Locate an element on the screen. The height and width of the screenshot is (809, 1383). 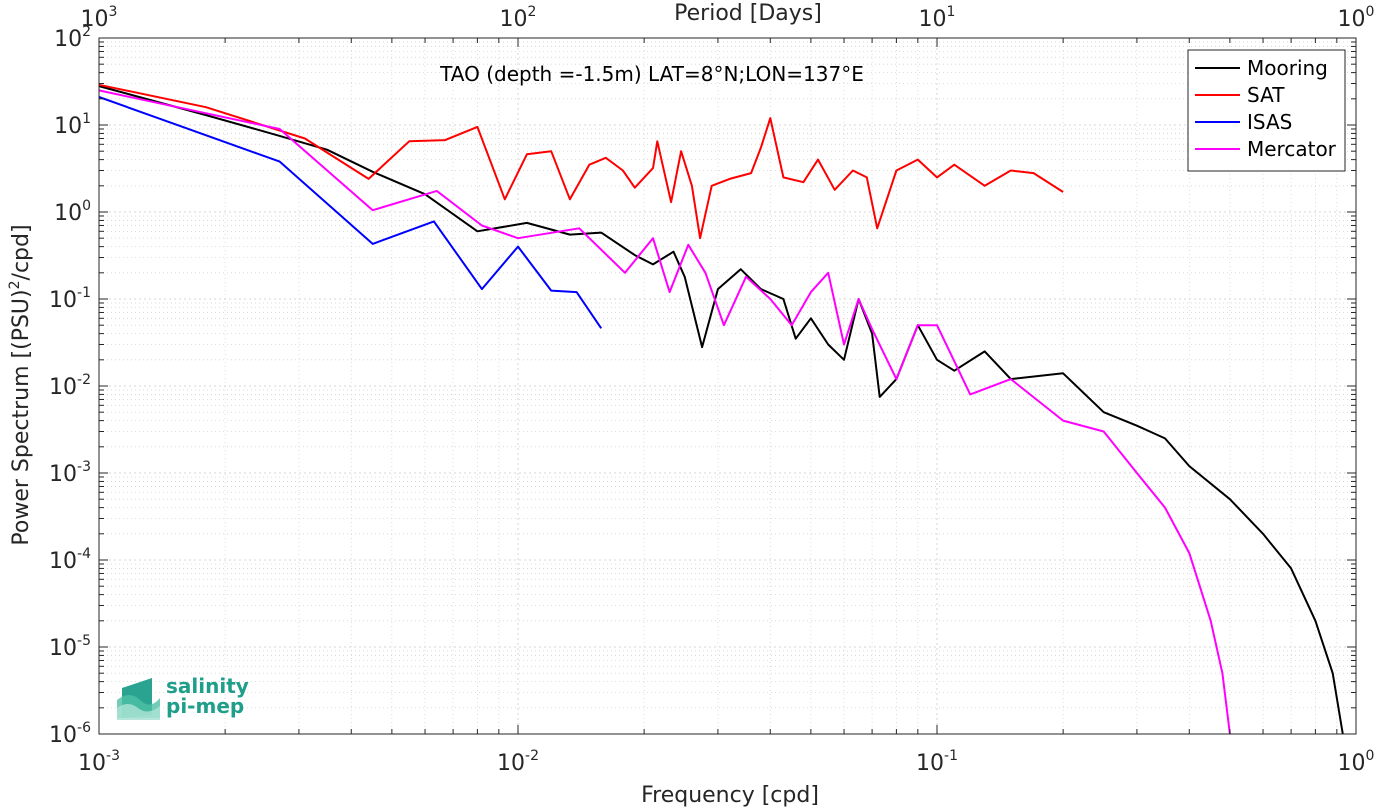
y-tick-label: 10⁻⁶ is located at coordinates (70, 734).